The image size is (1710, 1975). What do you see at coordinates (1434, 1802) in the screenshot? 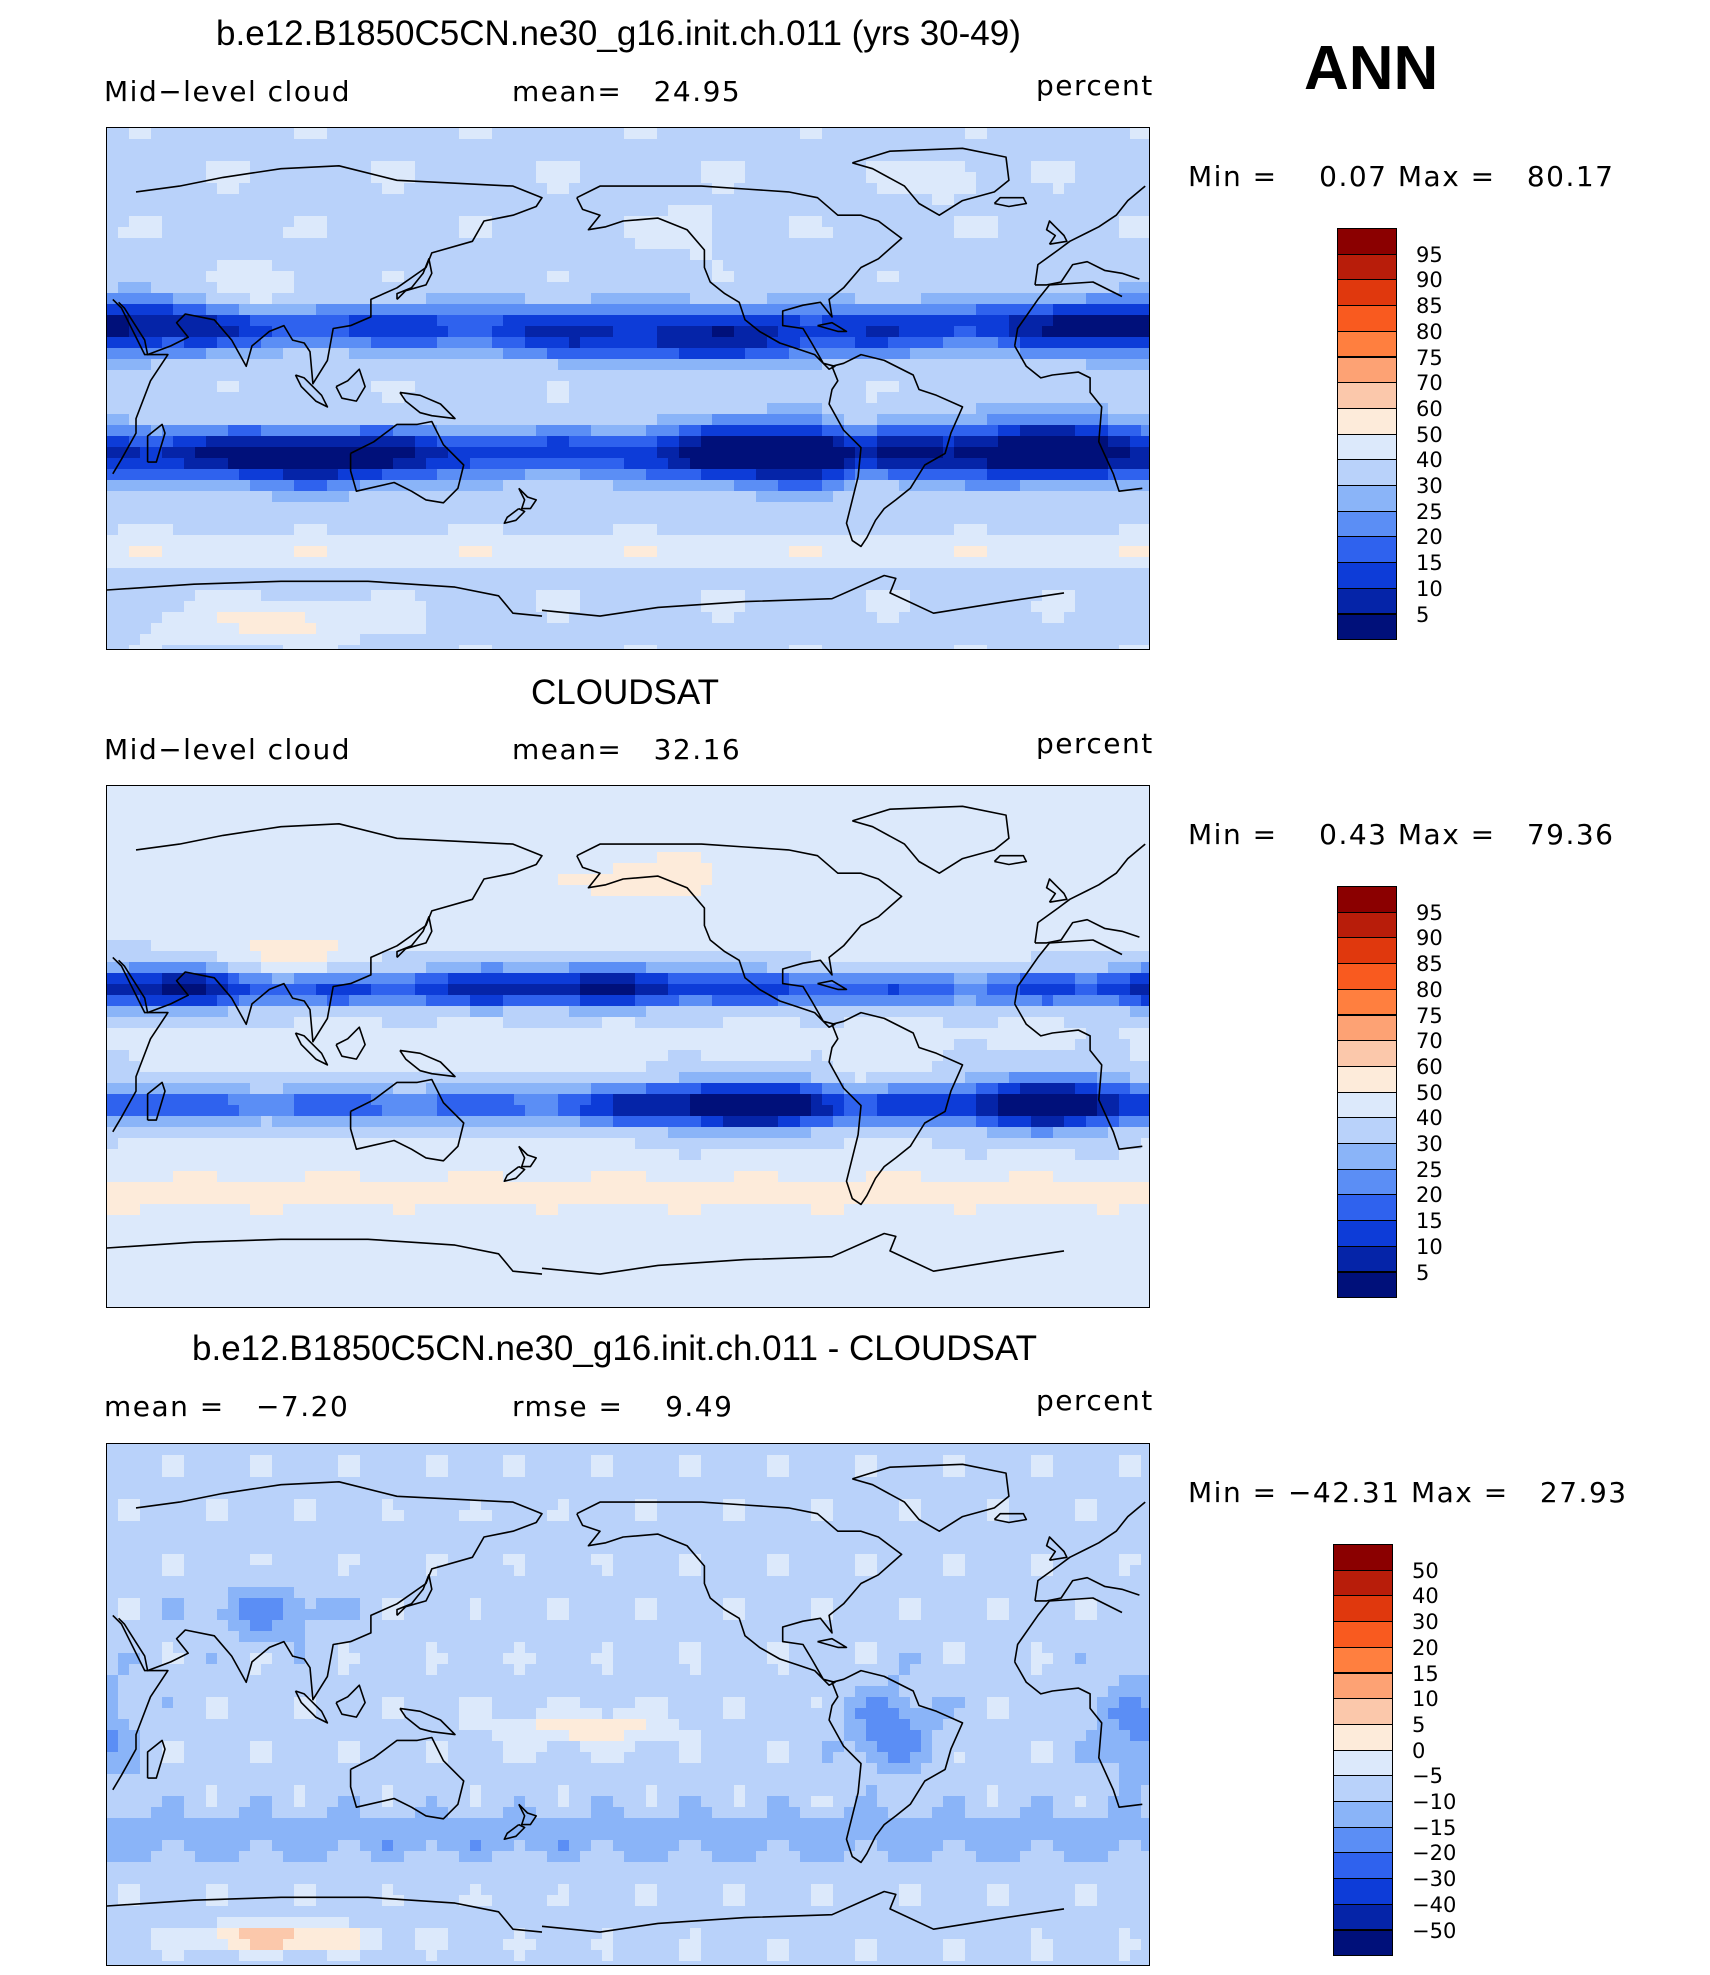
I see `colorbar-tick-label: −10` at bounding box center [1434, 1802].